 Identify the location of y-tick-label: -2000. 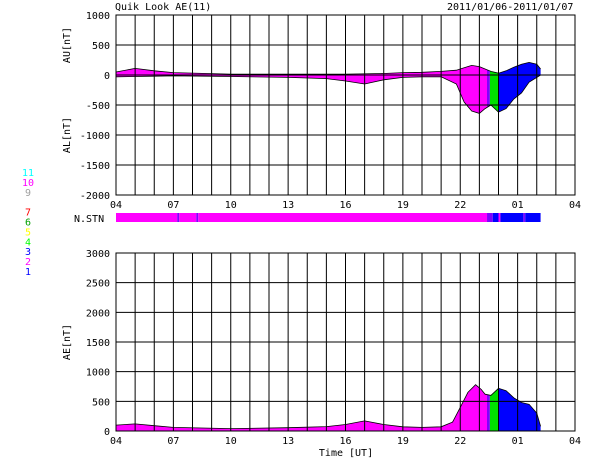
(95, 196).